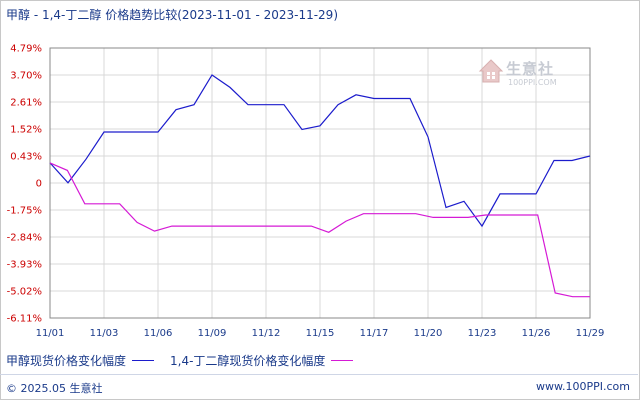  I want to click on x-tick-label: 11/26, so click(536, 333).